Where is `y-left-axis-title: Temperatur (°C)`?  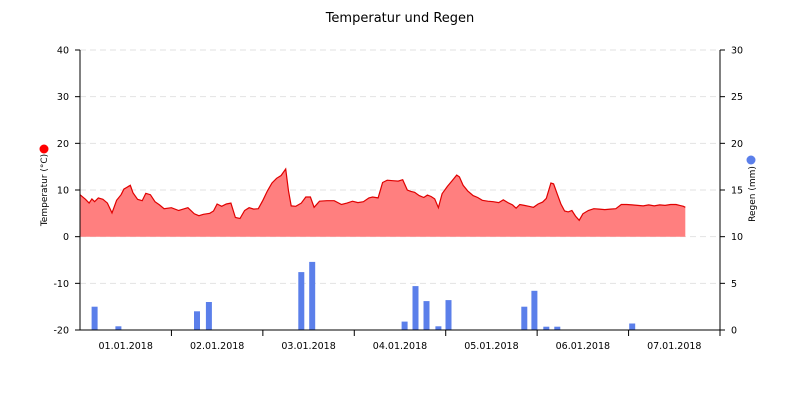 y-left-axis-title: Temperatur (°C) is located at coordinates (45, 190).